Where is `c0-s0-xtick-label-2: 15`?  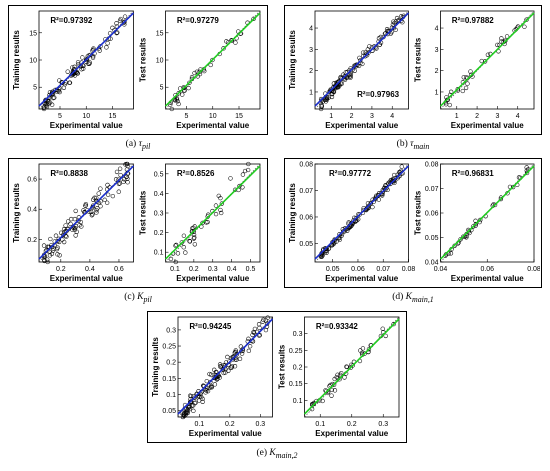 c0-s0-xtick-label-2: 15 is located at coordinates (113, 116).